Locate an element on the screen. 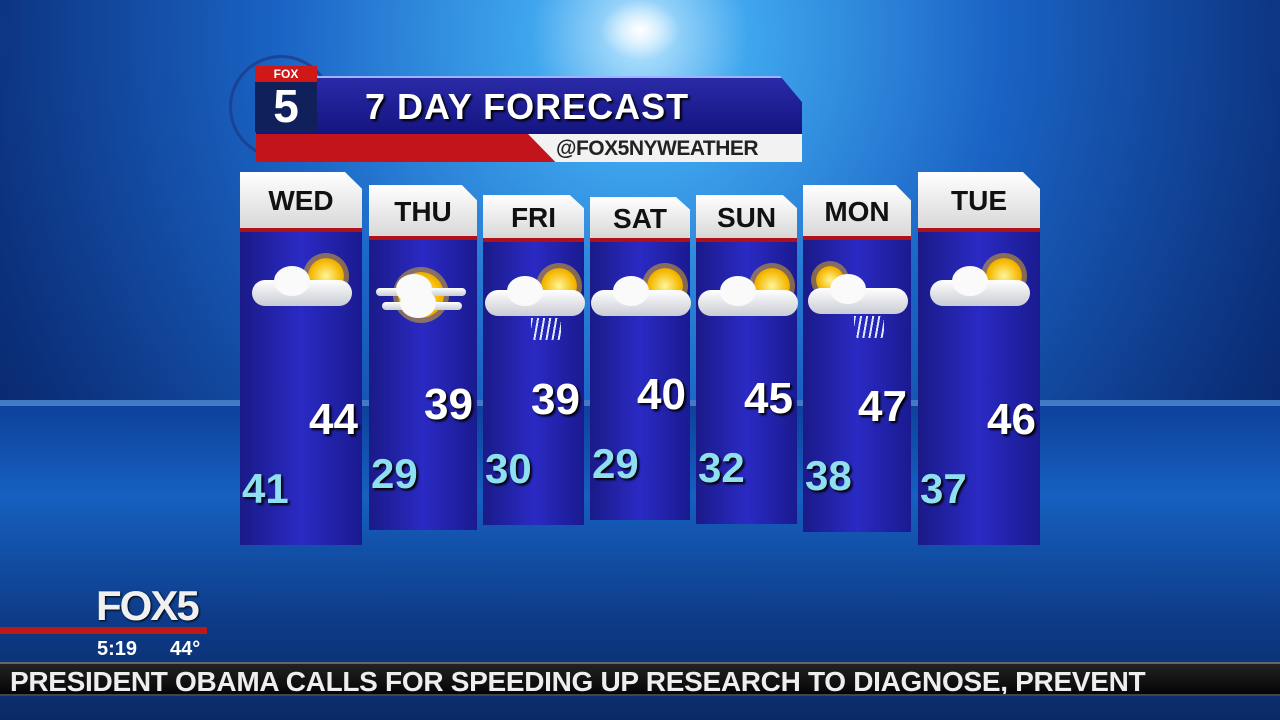 This screenshot has height=720, width=1280. day-panel-tue: TUE 46 37 is located at coordinates (979, 358).